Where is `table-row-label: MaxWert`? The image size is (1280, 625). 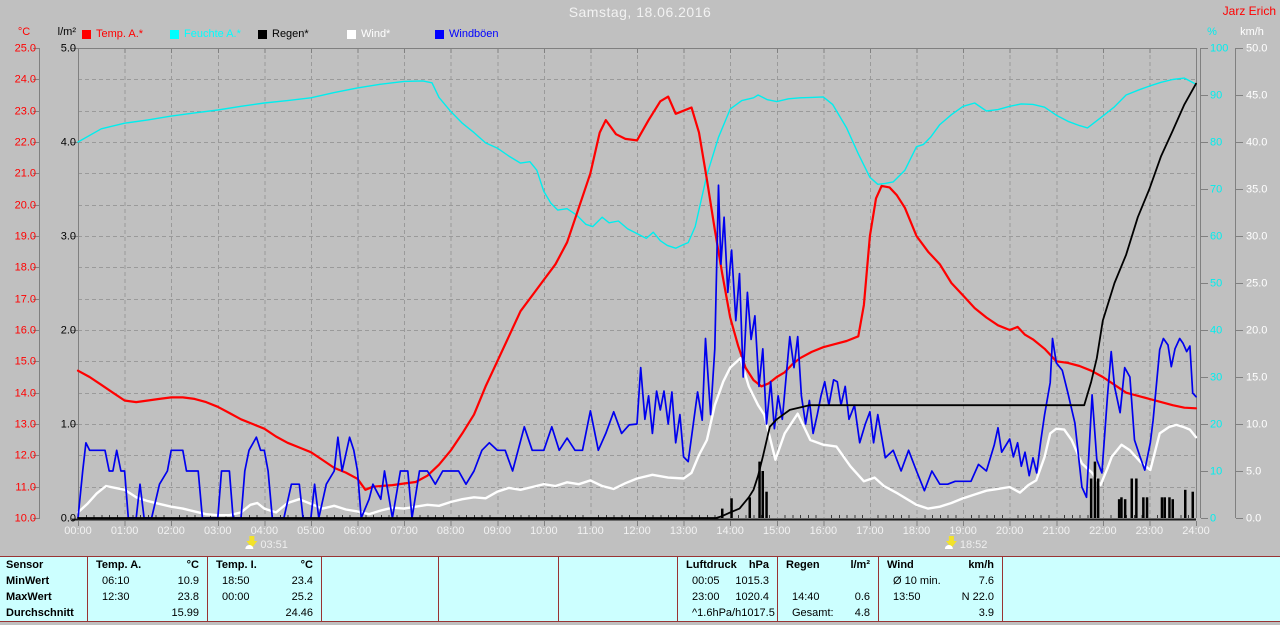
table-row-label: MaxWert is located at coordinates (29, 597).